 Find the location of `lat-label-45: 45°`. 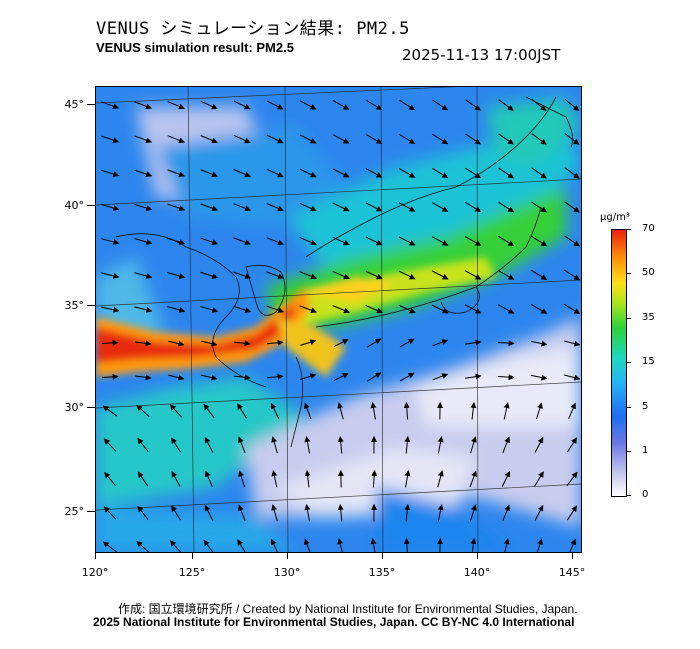

lat-label-45: 45° is located at coordinates (74, 104).